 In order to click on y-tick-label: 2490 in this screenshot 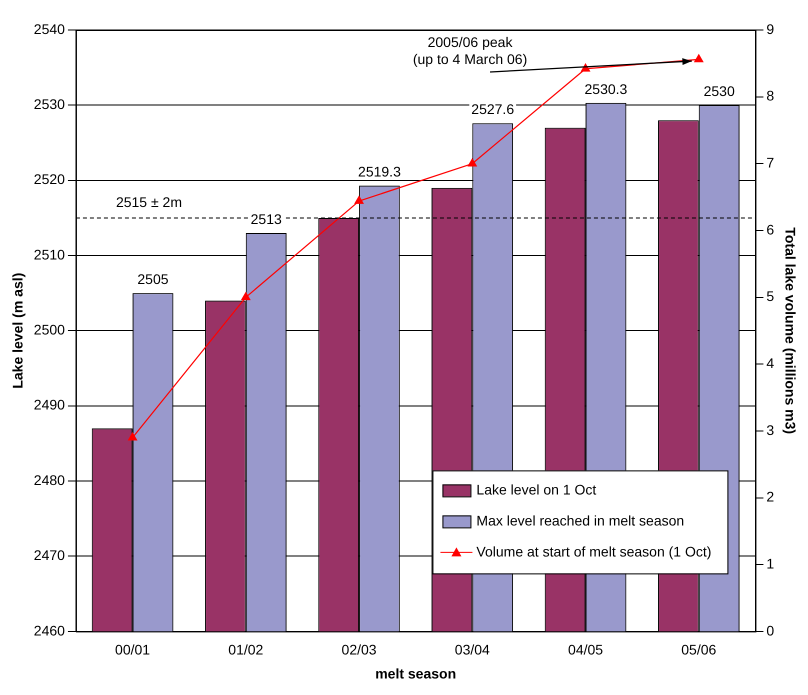, I will do `click(50, 404)`.